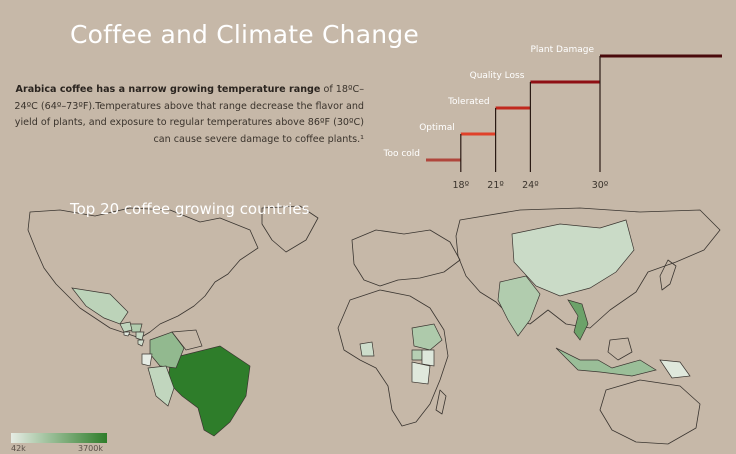  I want to click on country-ethiopia, so click(427, 337).